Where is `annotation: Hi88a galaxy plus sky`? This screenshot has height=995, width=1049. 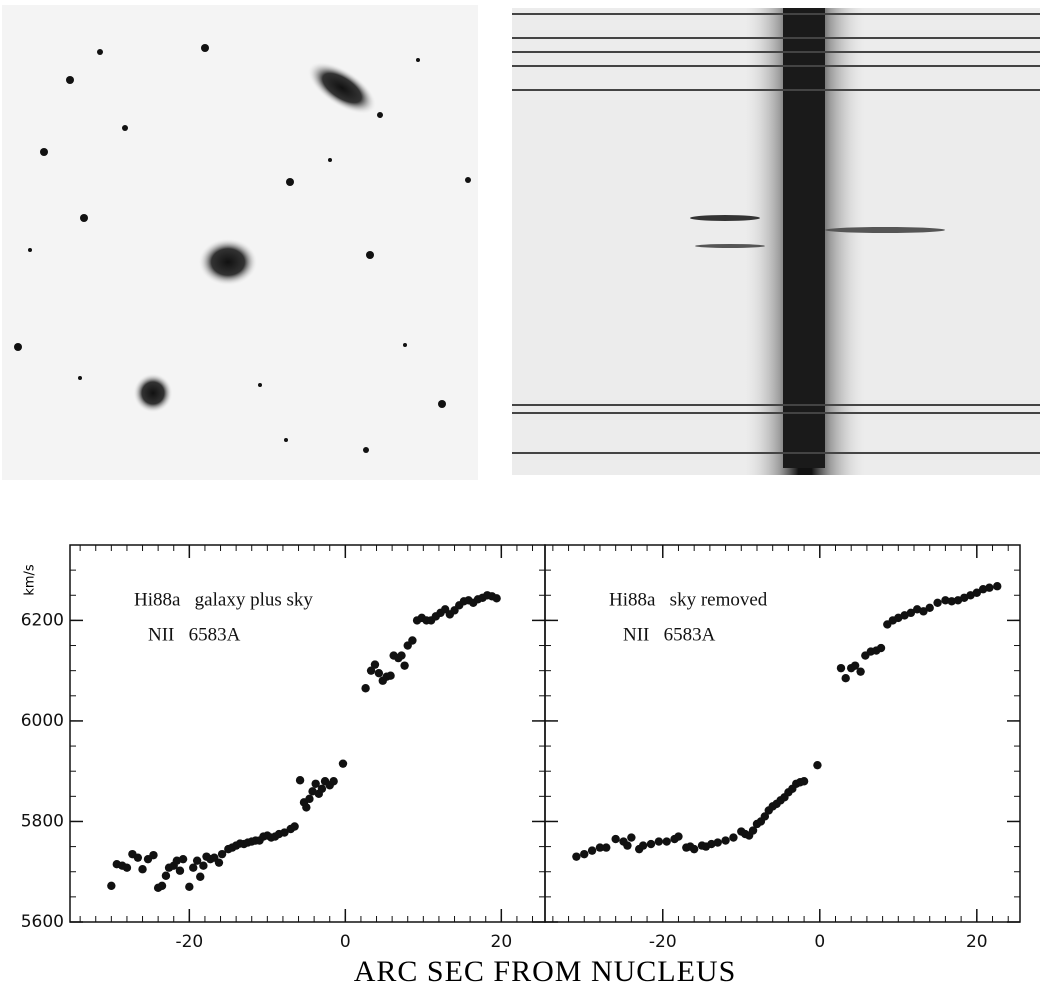
annotation: Hi88a galaxy plus sky is located at coordinates (223, 599).